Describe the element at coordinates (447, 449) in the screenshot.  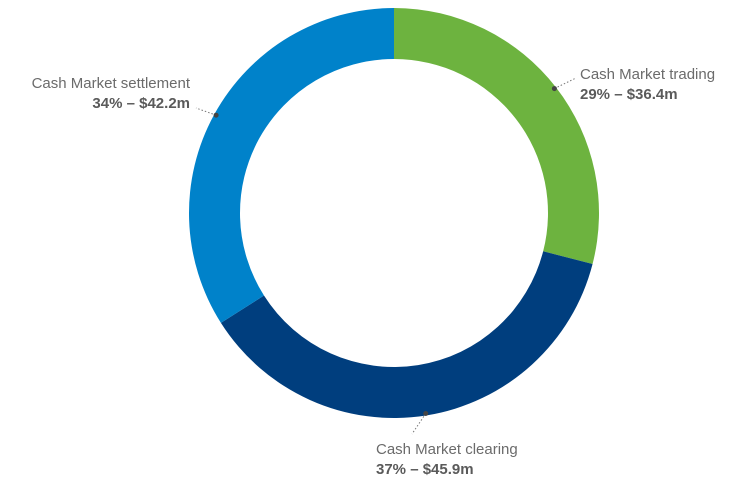
I see `segment-label: Cash Market clearing` at that location.